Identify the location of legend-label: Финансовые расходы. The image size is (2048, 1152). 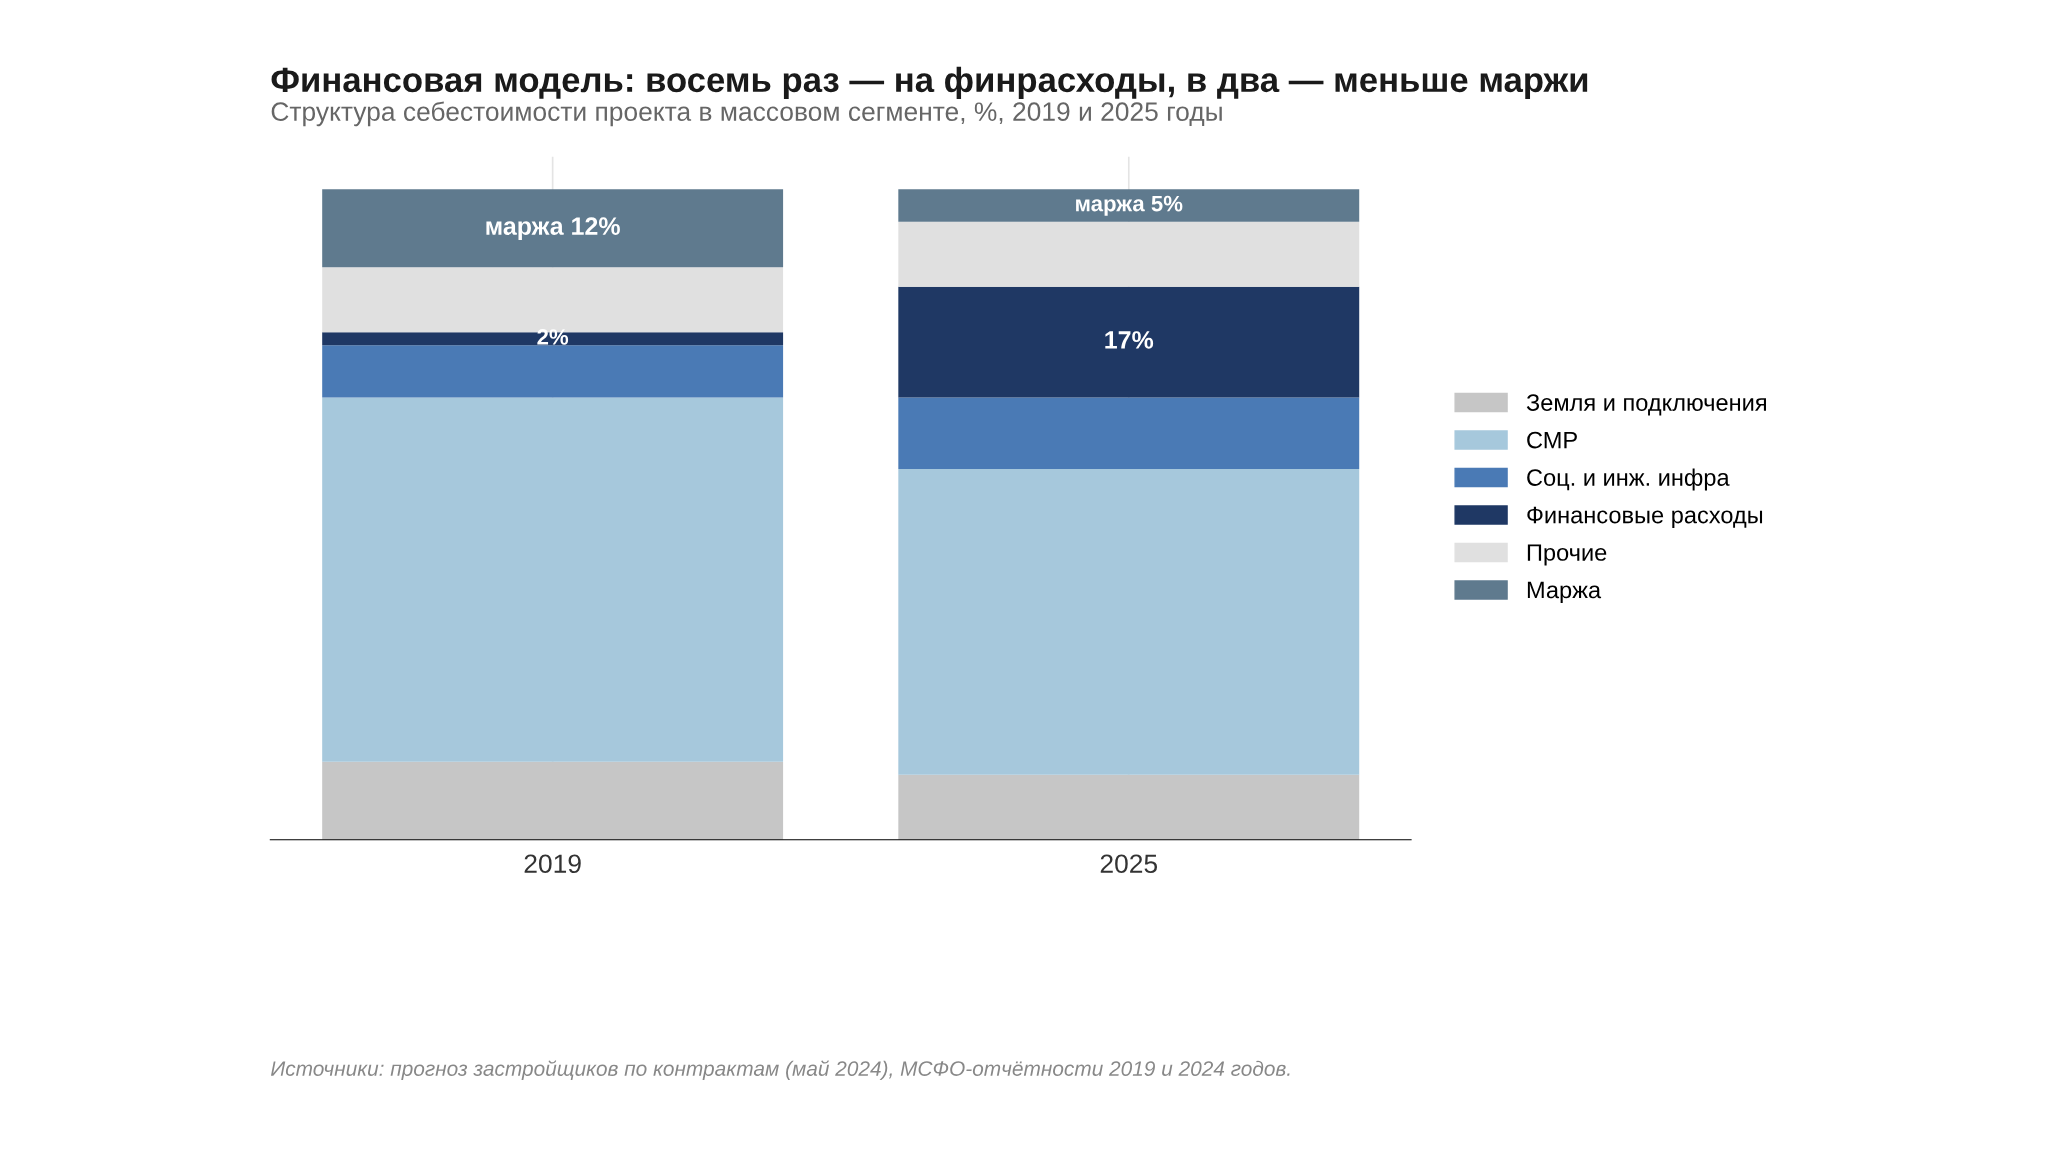
(1645, 517).